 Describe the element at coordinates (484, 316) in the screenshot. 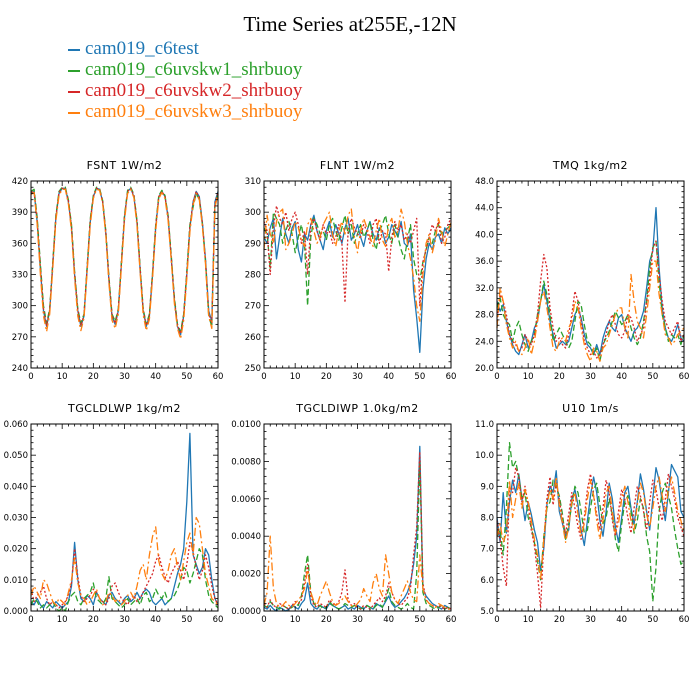

I see `y-tick-label: 28.0` at that location.